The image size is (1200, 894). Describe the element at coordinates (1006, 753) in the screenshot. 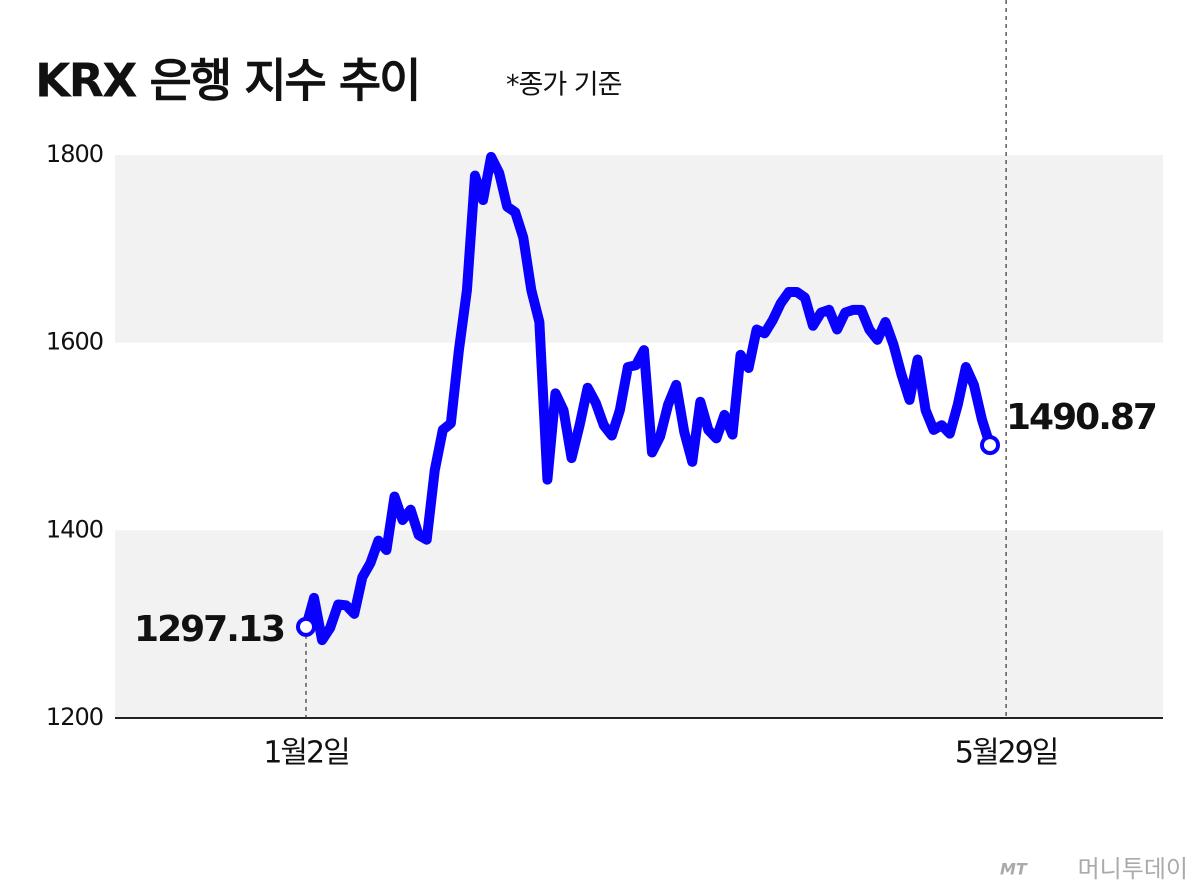

I see `x-tick-label: 5월29일` at that location.